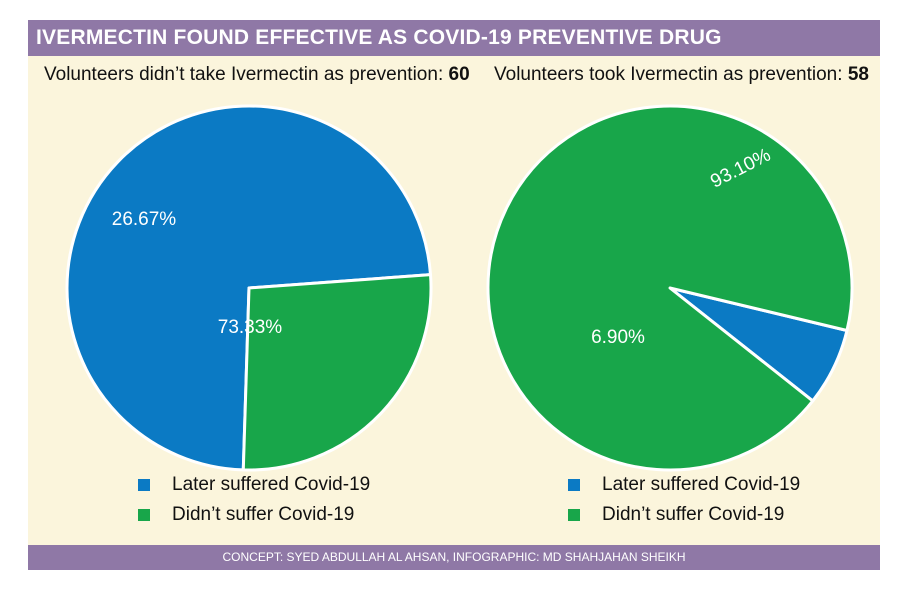 This screenshot has width=900, height=590. I want to click on pie-right-title-value: 58, so click(858, 74).